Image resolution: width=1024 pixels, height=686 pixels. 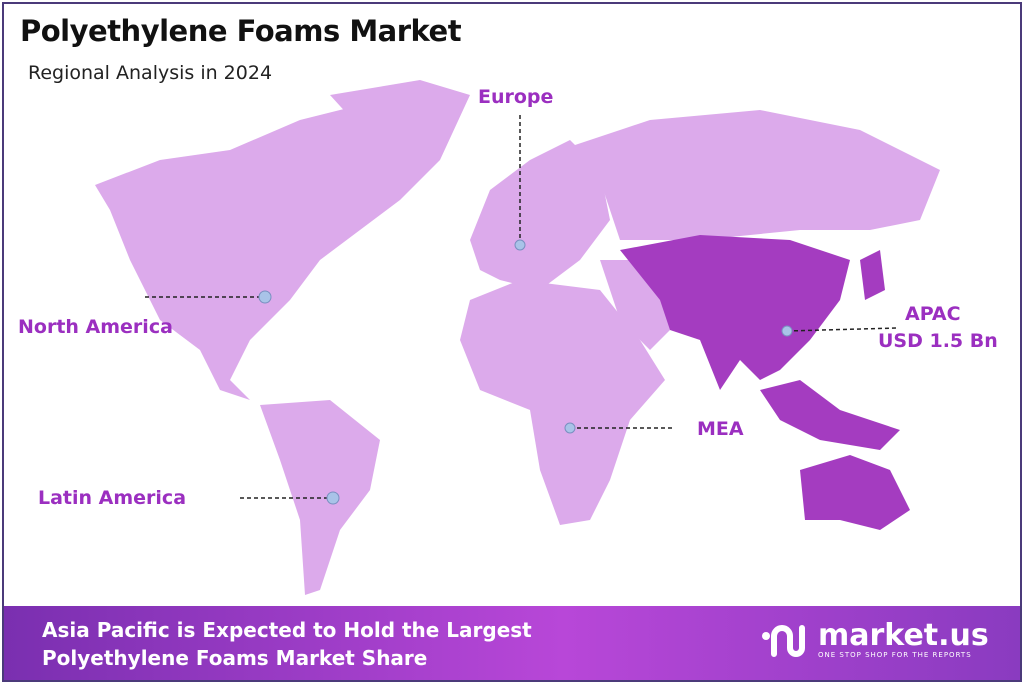 I want to click on logo-tagline: ONE STOP SHOP FOR THE REPORTS, so click(x=895, y=655).